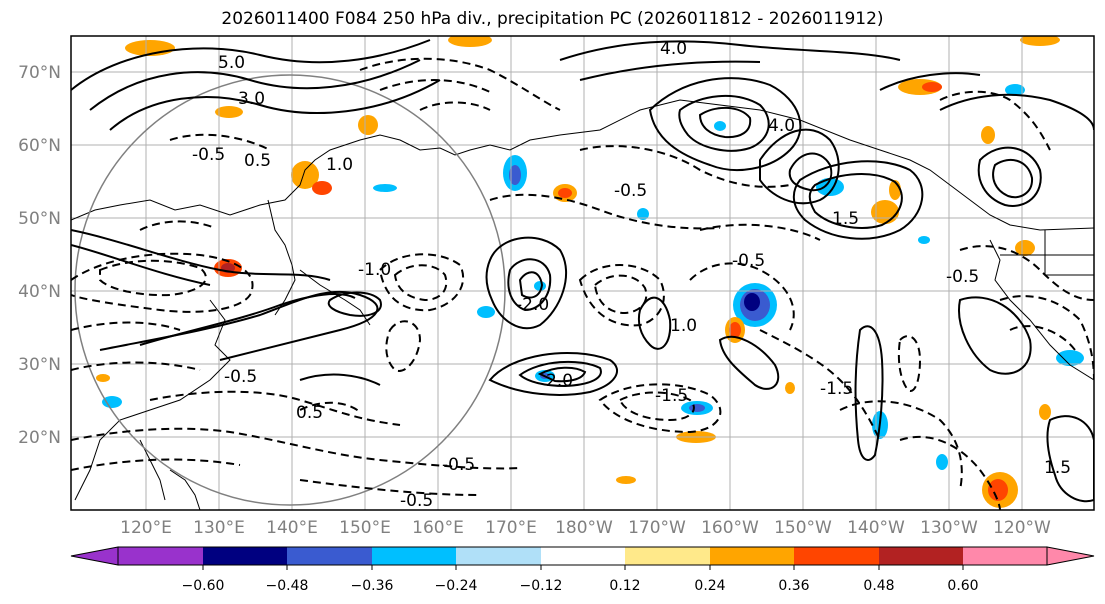  What do you see at coordinates (949, 528) in the screenshot?
I see `lon-label: 130°W` at bounding box center [949, 528].